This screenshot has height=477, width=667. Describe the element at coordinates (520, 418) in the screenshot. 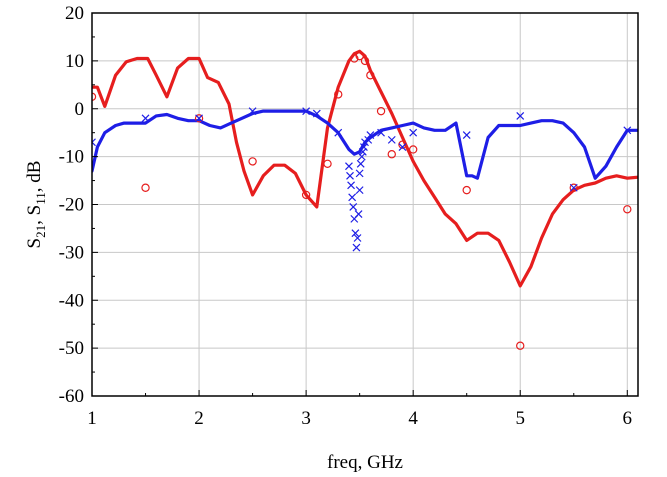

I see `x-tick-label: 5` at that location.